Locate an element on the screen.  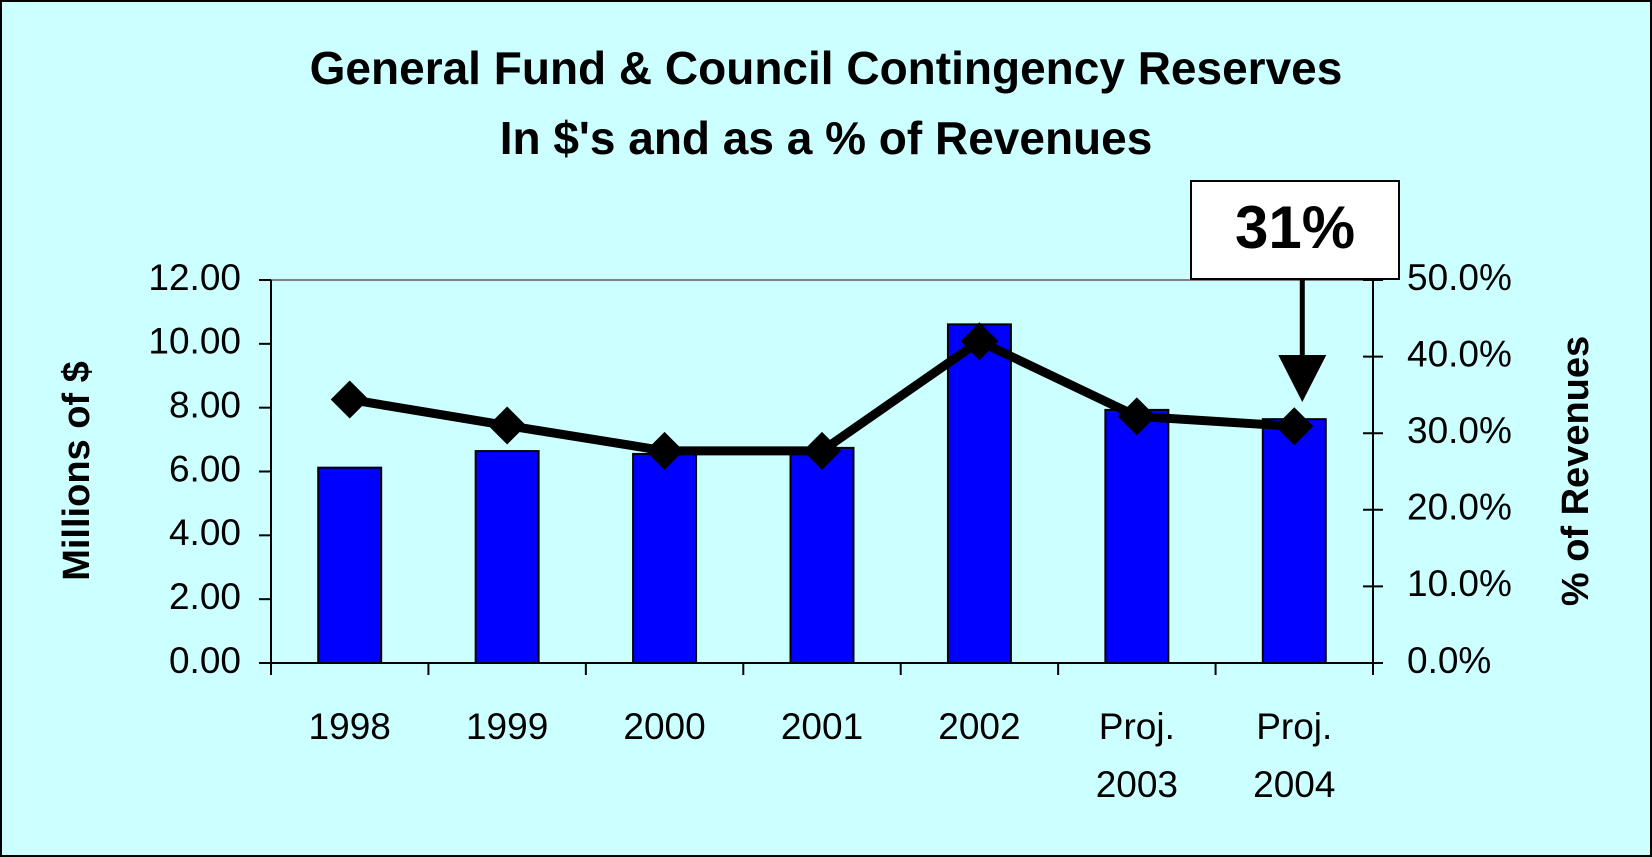
chart-subtitle: In $'s and as a % of Revenues is located at coordinates (826, 138).